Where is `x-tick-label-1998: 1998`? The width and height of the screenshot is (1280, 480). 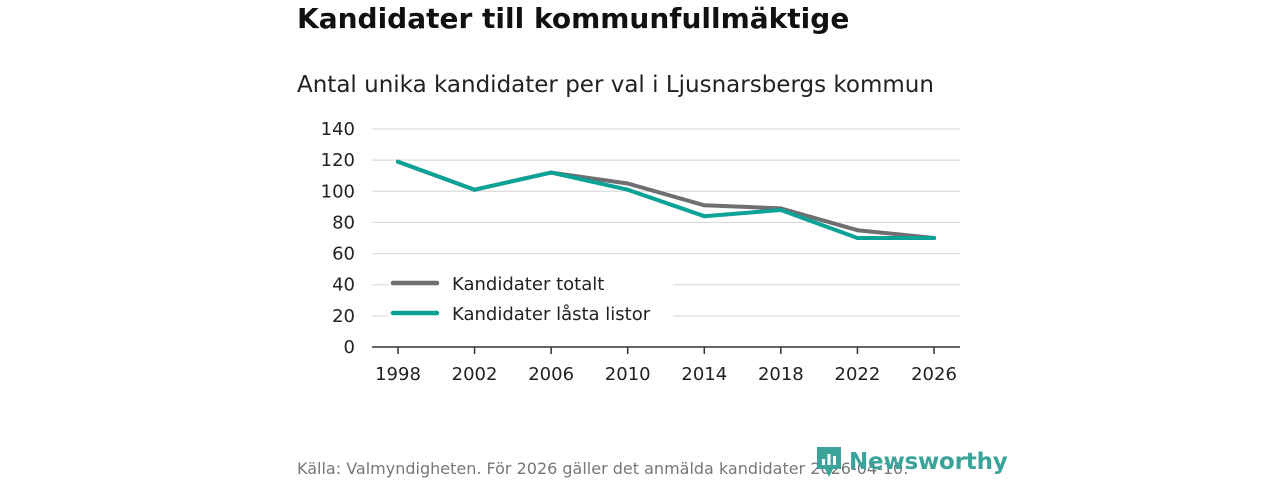 x-tick-label-1998: 1998 is located at coordinates (398, 374).